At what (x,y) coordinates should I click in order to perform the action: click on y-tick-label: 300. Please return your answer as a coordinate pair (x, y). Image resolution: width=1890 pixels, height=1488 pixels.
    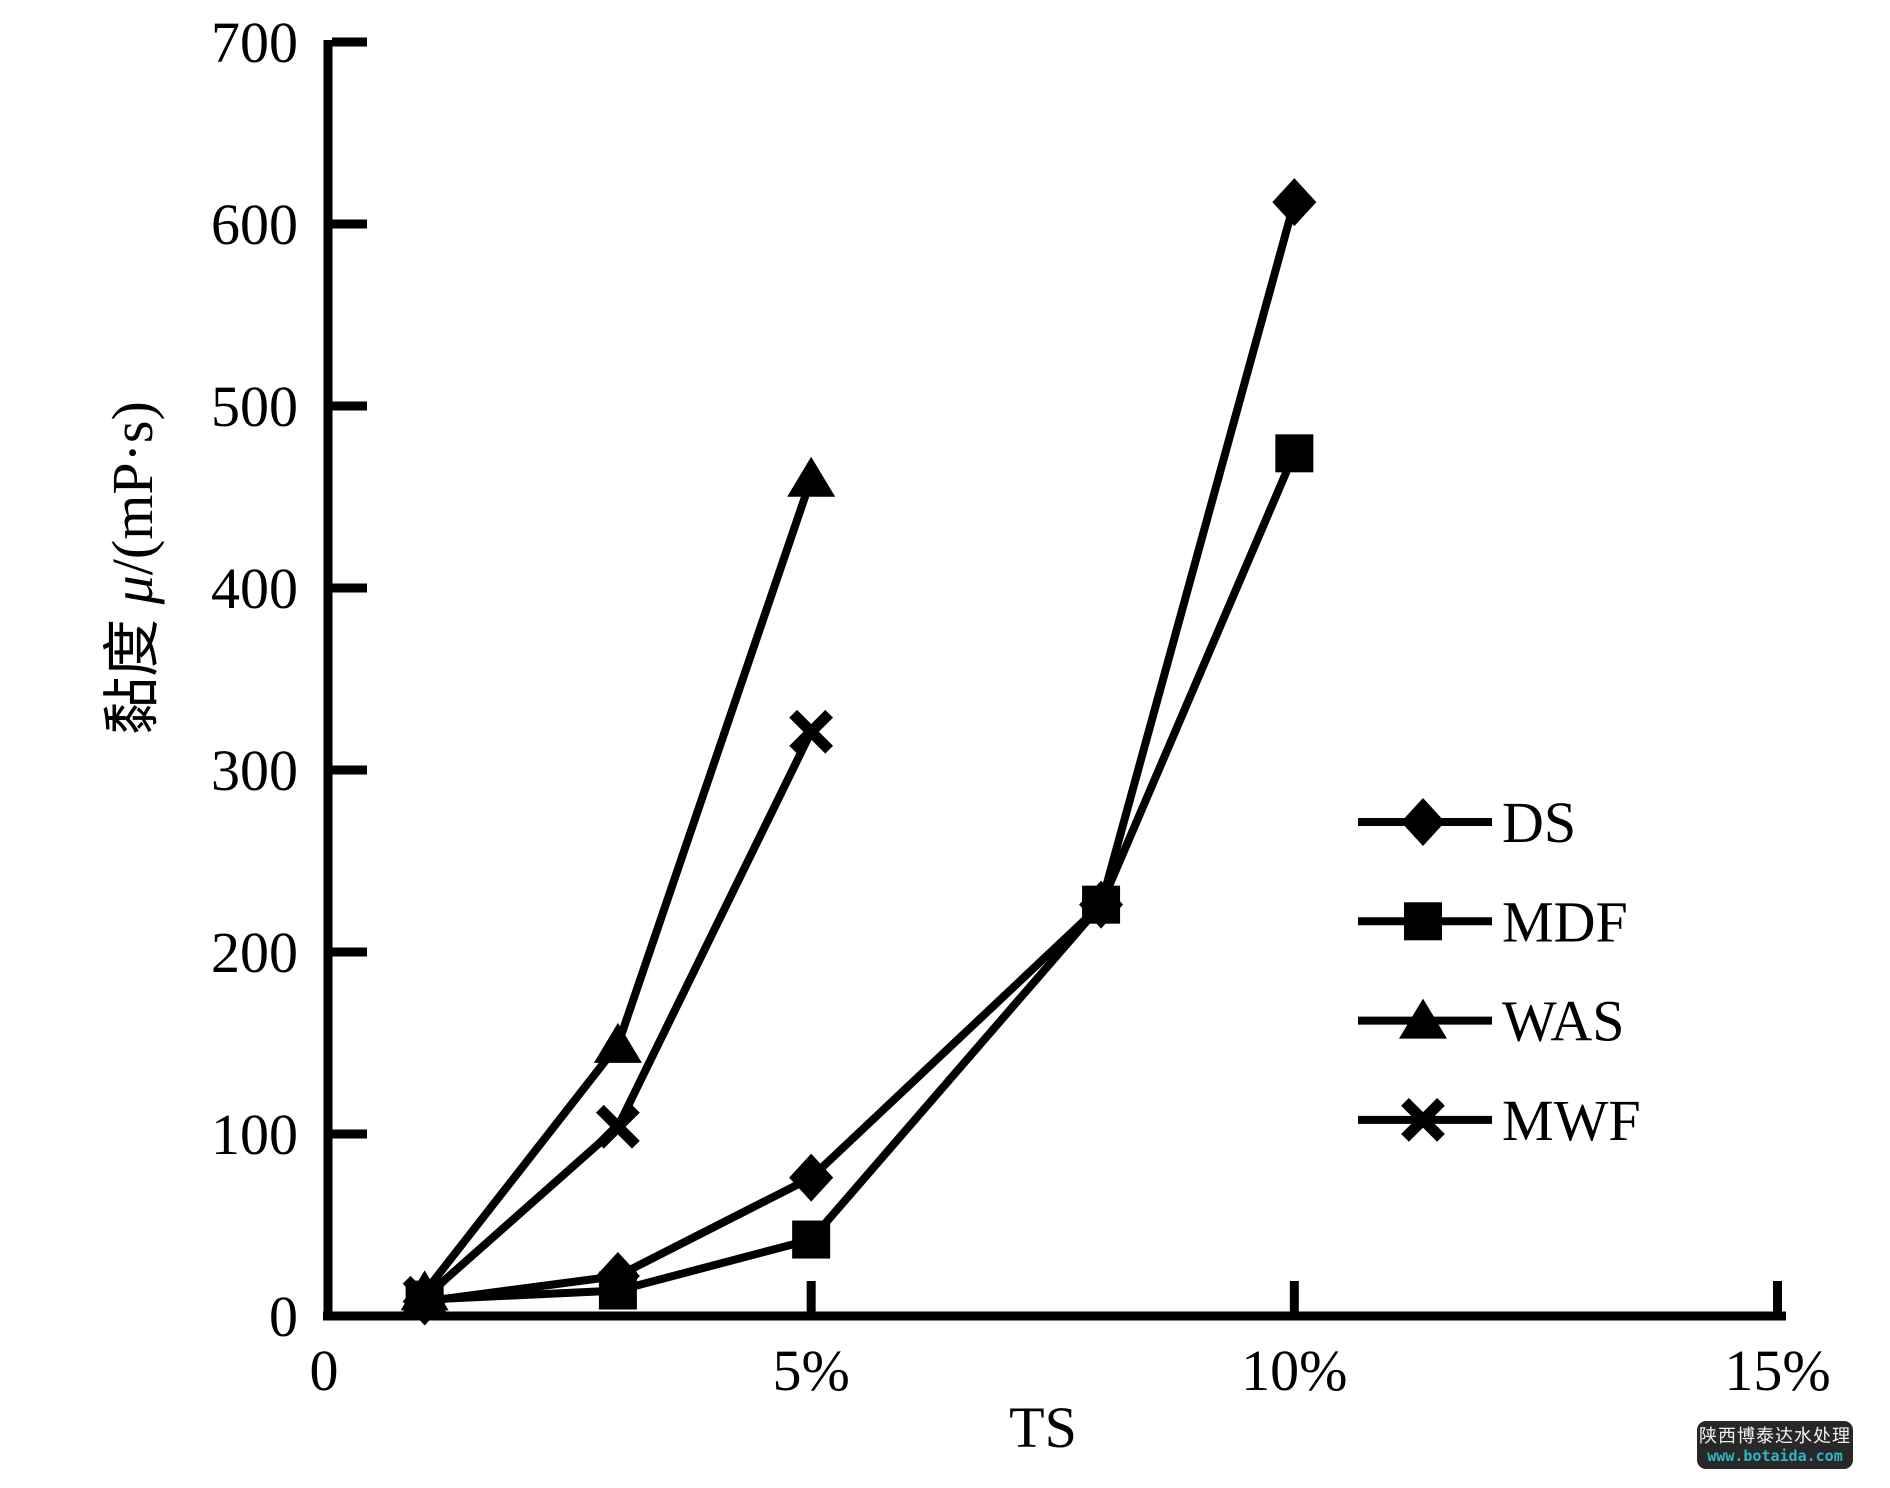
    Looking at the image, I should click on (254, 770).